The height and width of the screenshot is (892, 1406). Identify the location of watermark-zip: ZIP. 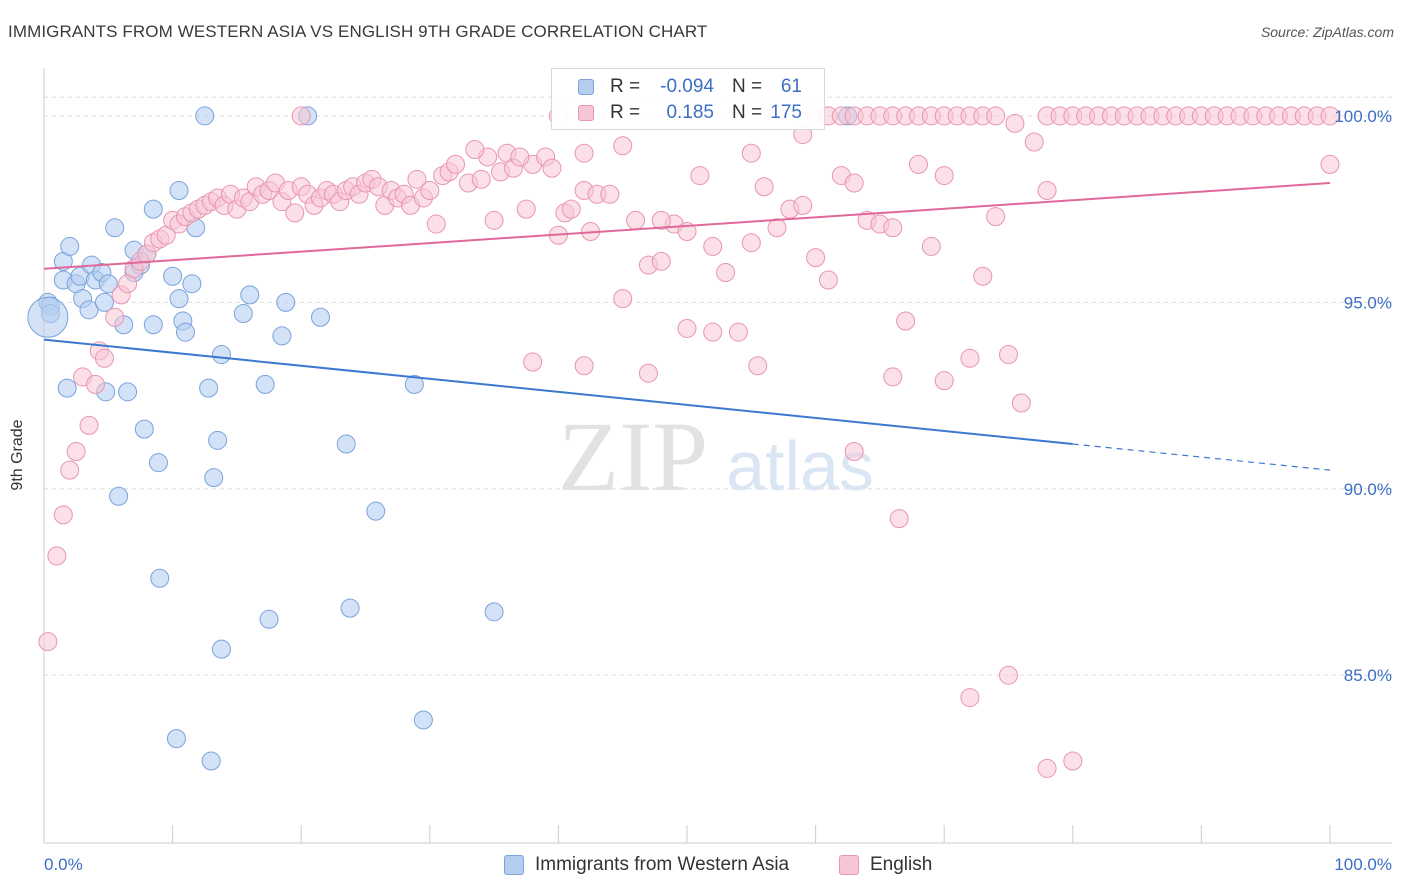
(633, 456).